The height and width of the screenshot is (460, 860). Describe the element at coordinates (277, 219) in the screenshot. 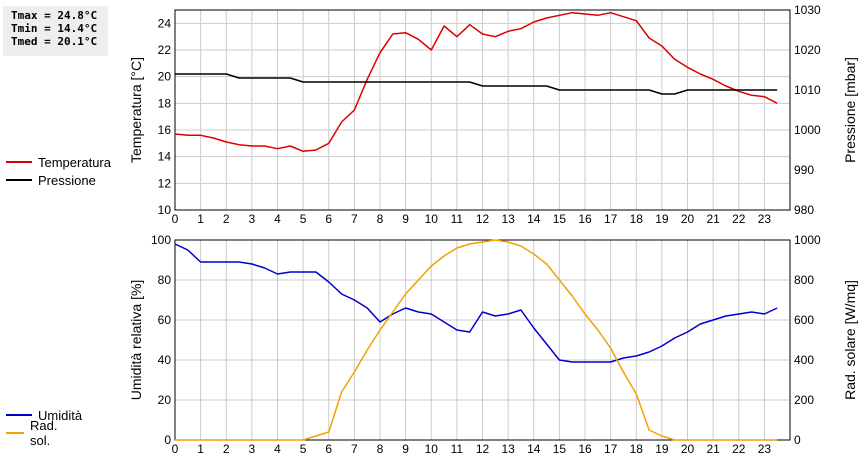

I see `x-tick-label-top: 4` at that location.